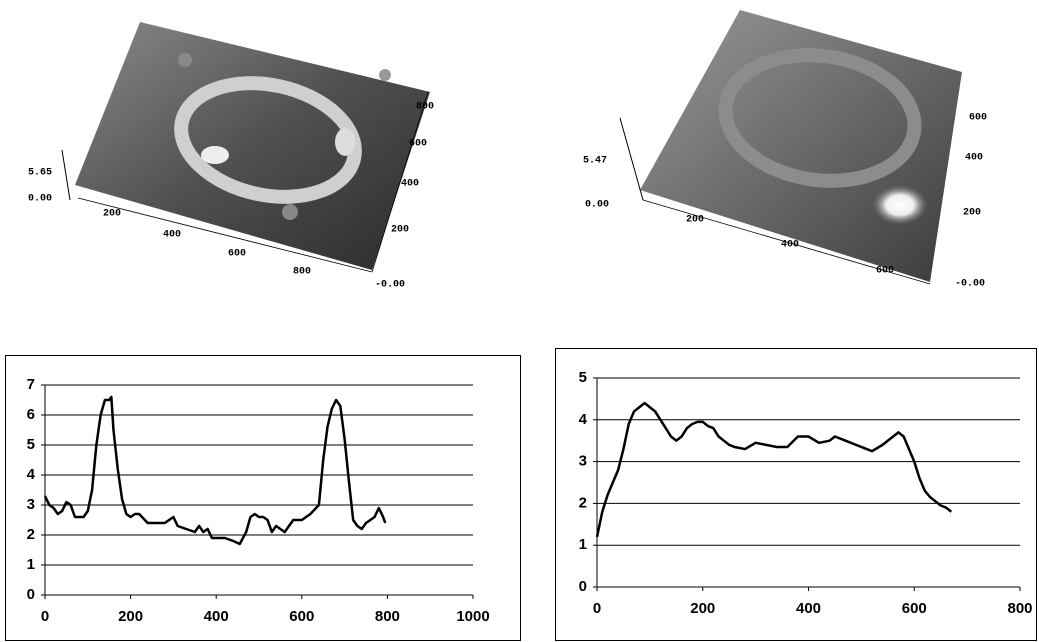 The image size is (1039, 642). Describe the element at coordinates (302, 272) in the screenshot. I see `x-axis-label: 800` at that location.